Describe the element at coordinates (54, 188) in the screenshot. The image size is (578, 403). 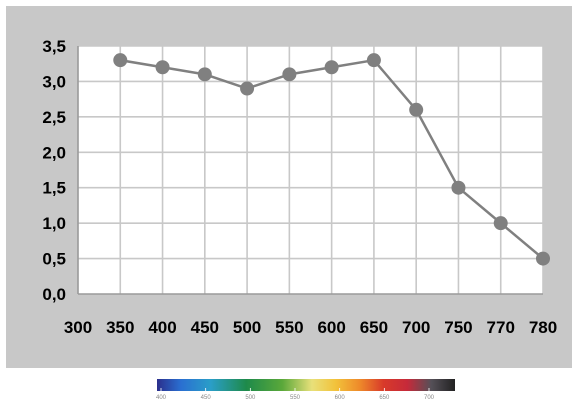
I see `y-tick-label: 1,5` at that location.